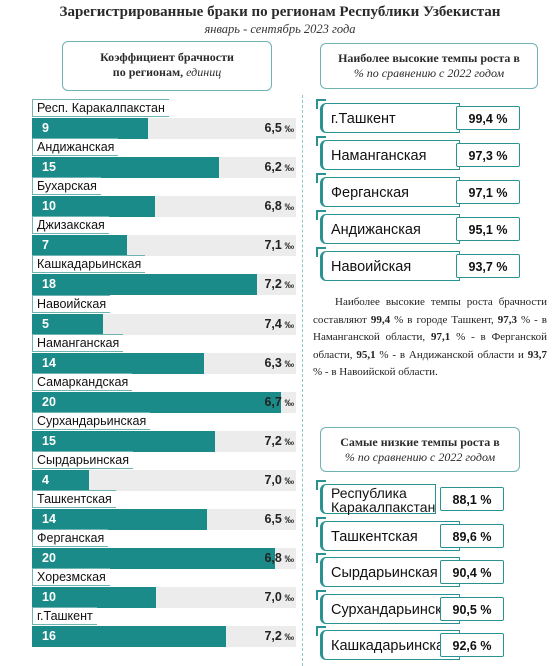 The height and width of the screenshot is (666, 560). Describe the element at coordinates (390, 609) in the screenshot. I see `ranking-region-name: Сурхандарьинская` at that location.